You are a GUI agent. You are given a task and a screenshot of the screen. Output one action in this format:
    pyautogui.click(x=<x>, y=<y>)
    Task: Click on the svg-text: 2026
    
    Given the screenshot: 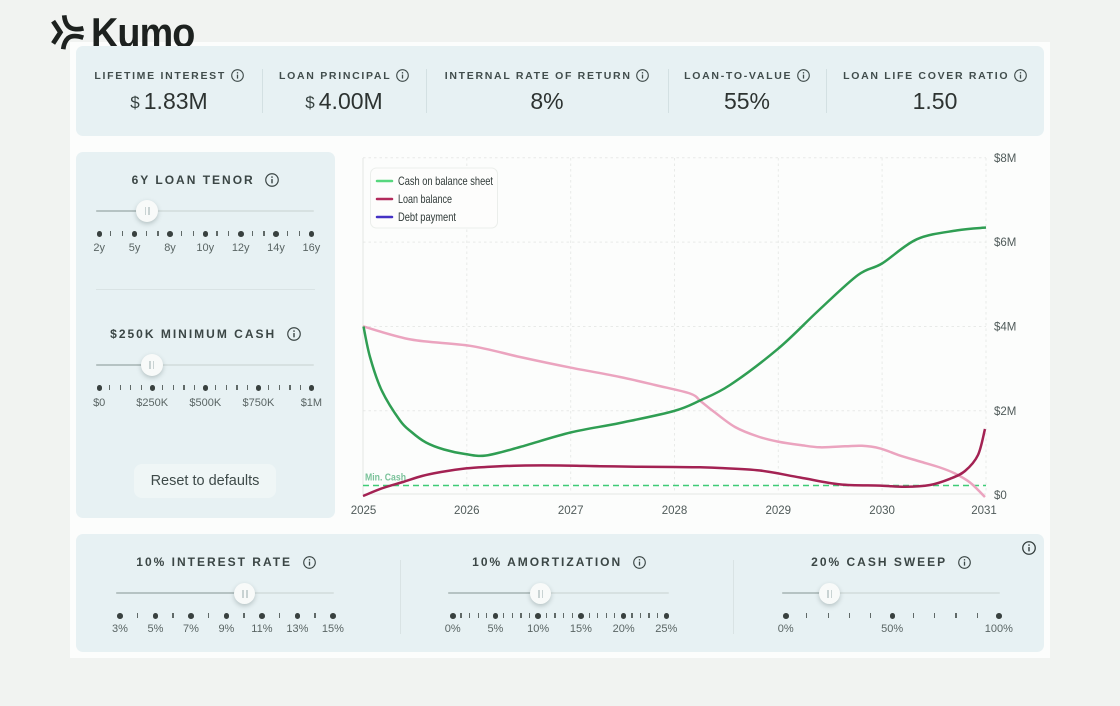 What is the action you would take?
    pyautogui.click(x=467, y=511)
    